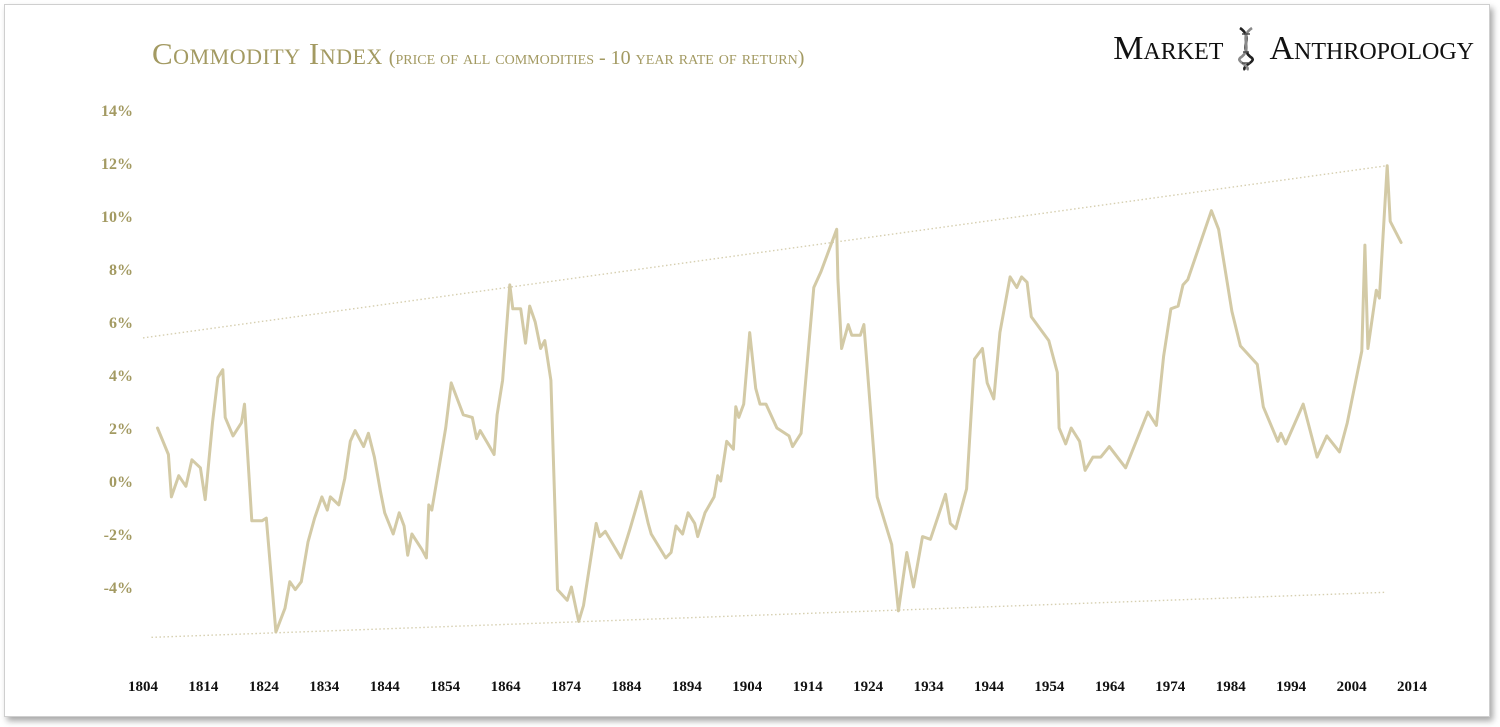 The height and width of the screenshot is (727, 1500). What do you see at coordinates (868, 687) in the screenshot?
I see `x-tick-label: 1924` at bounding box center [868, 687].